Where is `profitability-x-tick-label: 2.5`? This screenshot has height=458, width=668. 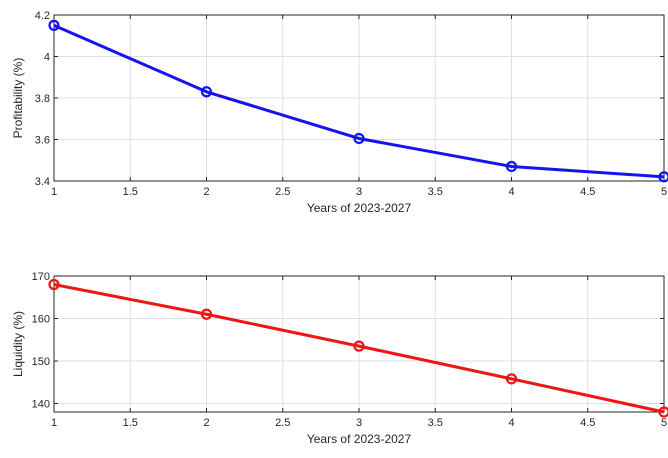 profitability-x-tick-label: 2.5 is located at coordinates (282, 192).